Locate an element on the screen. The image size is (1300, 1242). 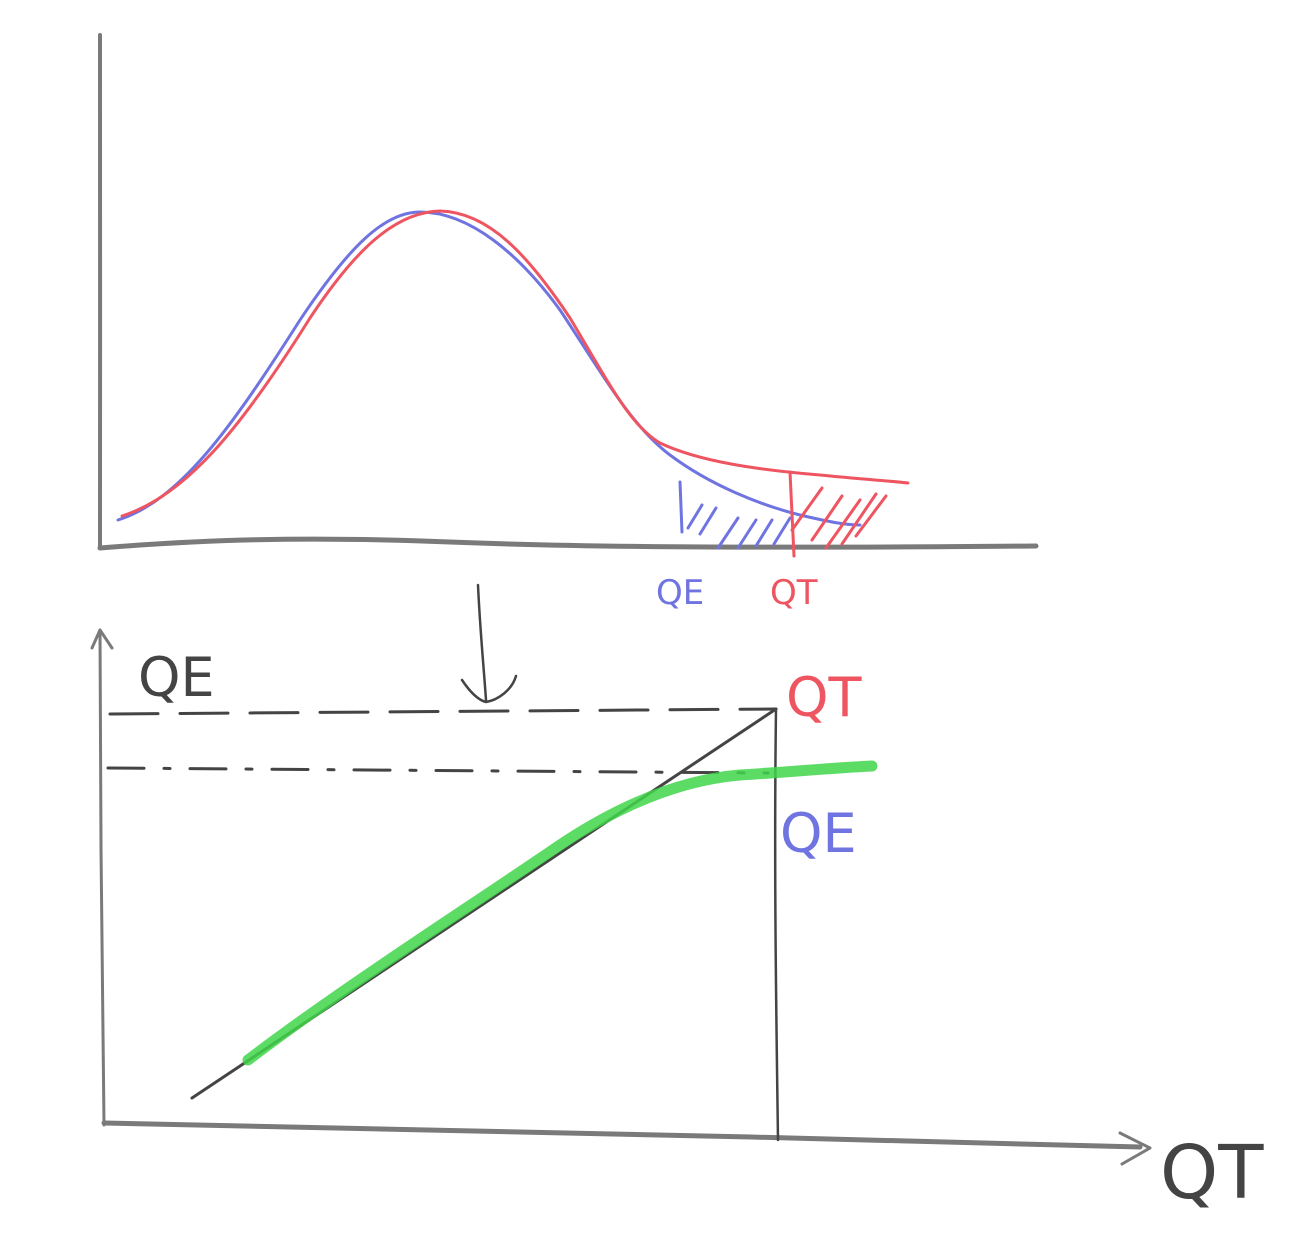
top-y-axis is located at coordinates (100, 291).